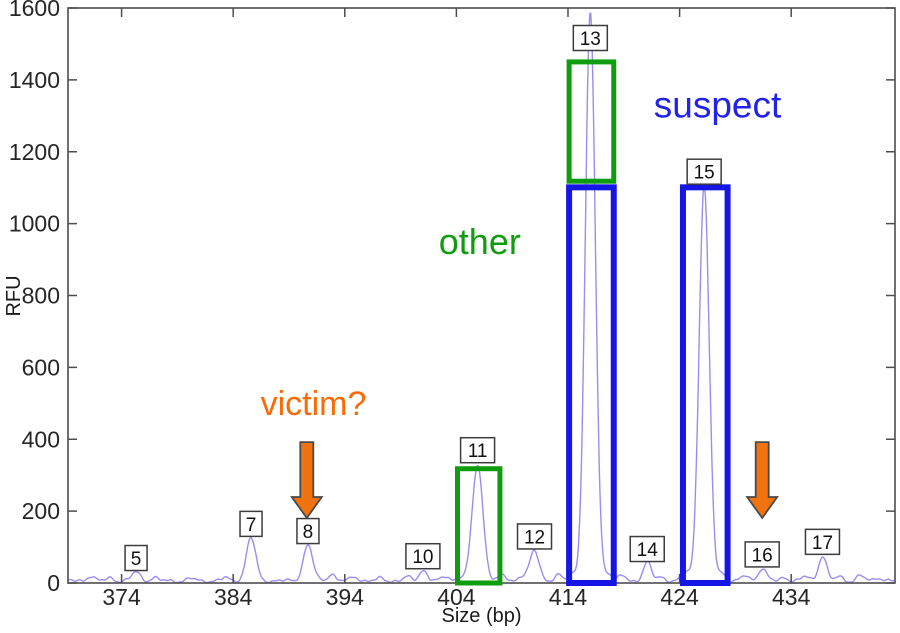 Image resolution: width=900 pixels, height=633 pixels. I want to click on x-tick-label: 414, so click(568, 597).